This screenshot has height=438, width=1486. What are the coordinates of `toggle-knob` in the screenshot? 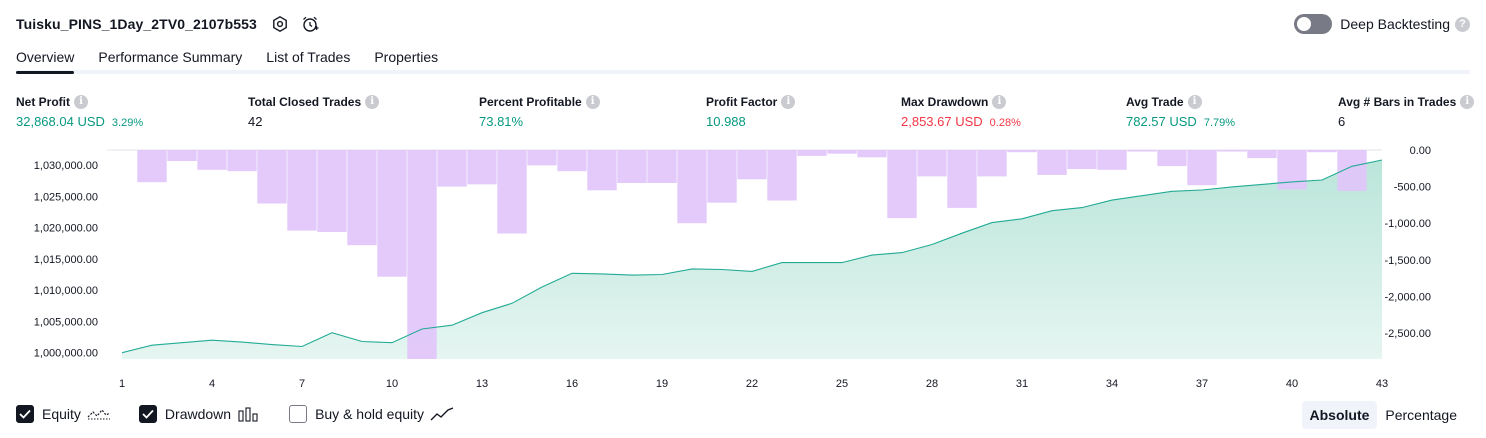 It's located at (1304, 24).